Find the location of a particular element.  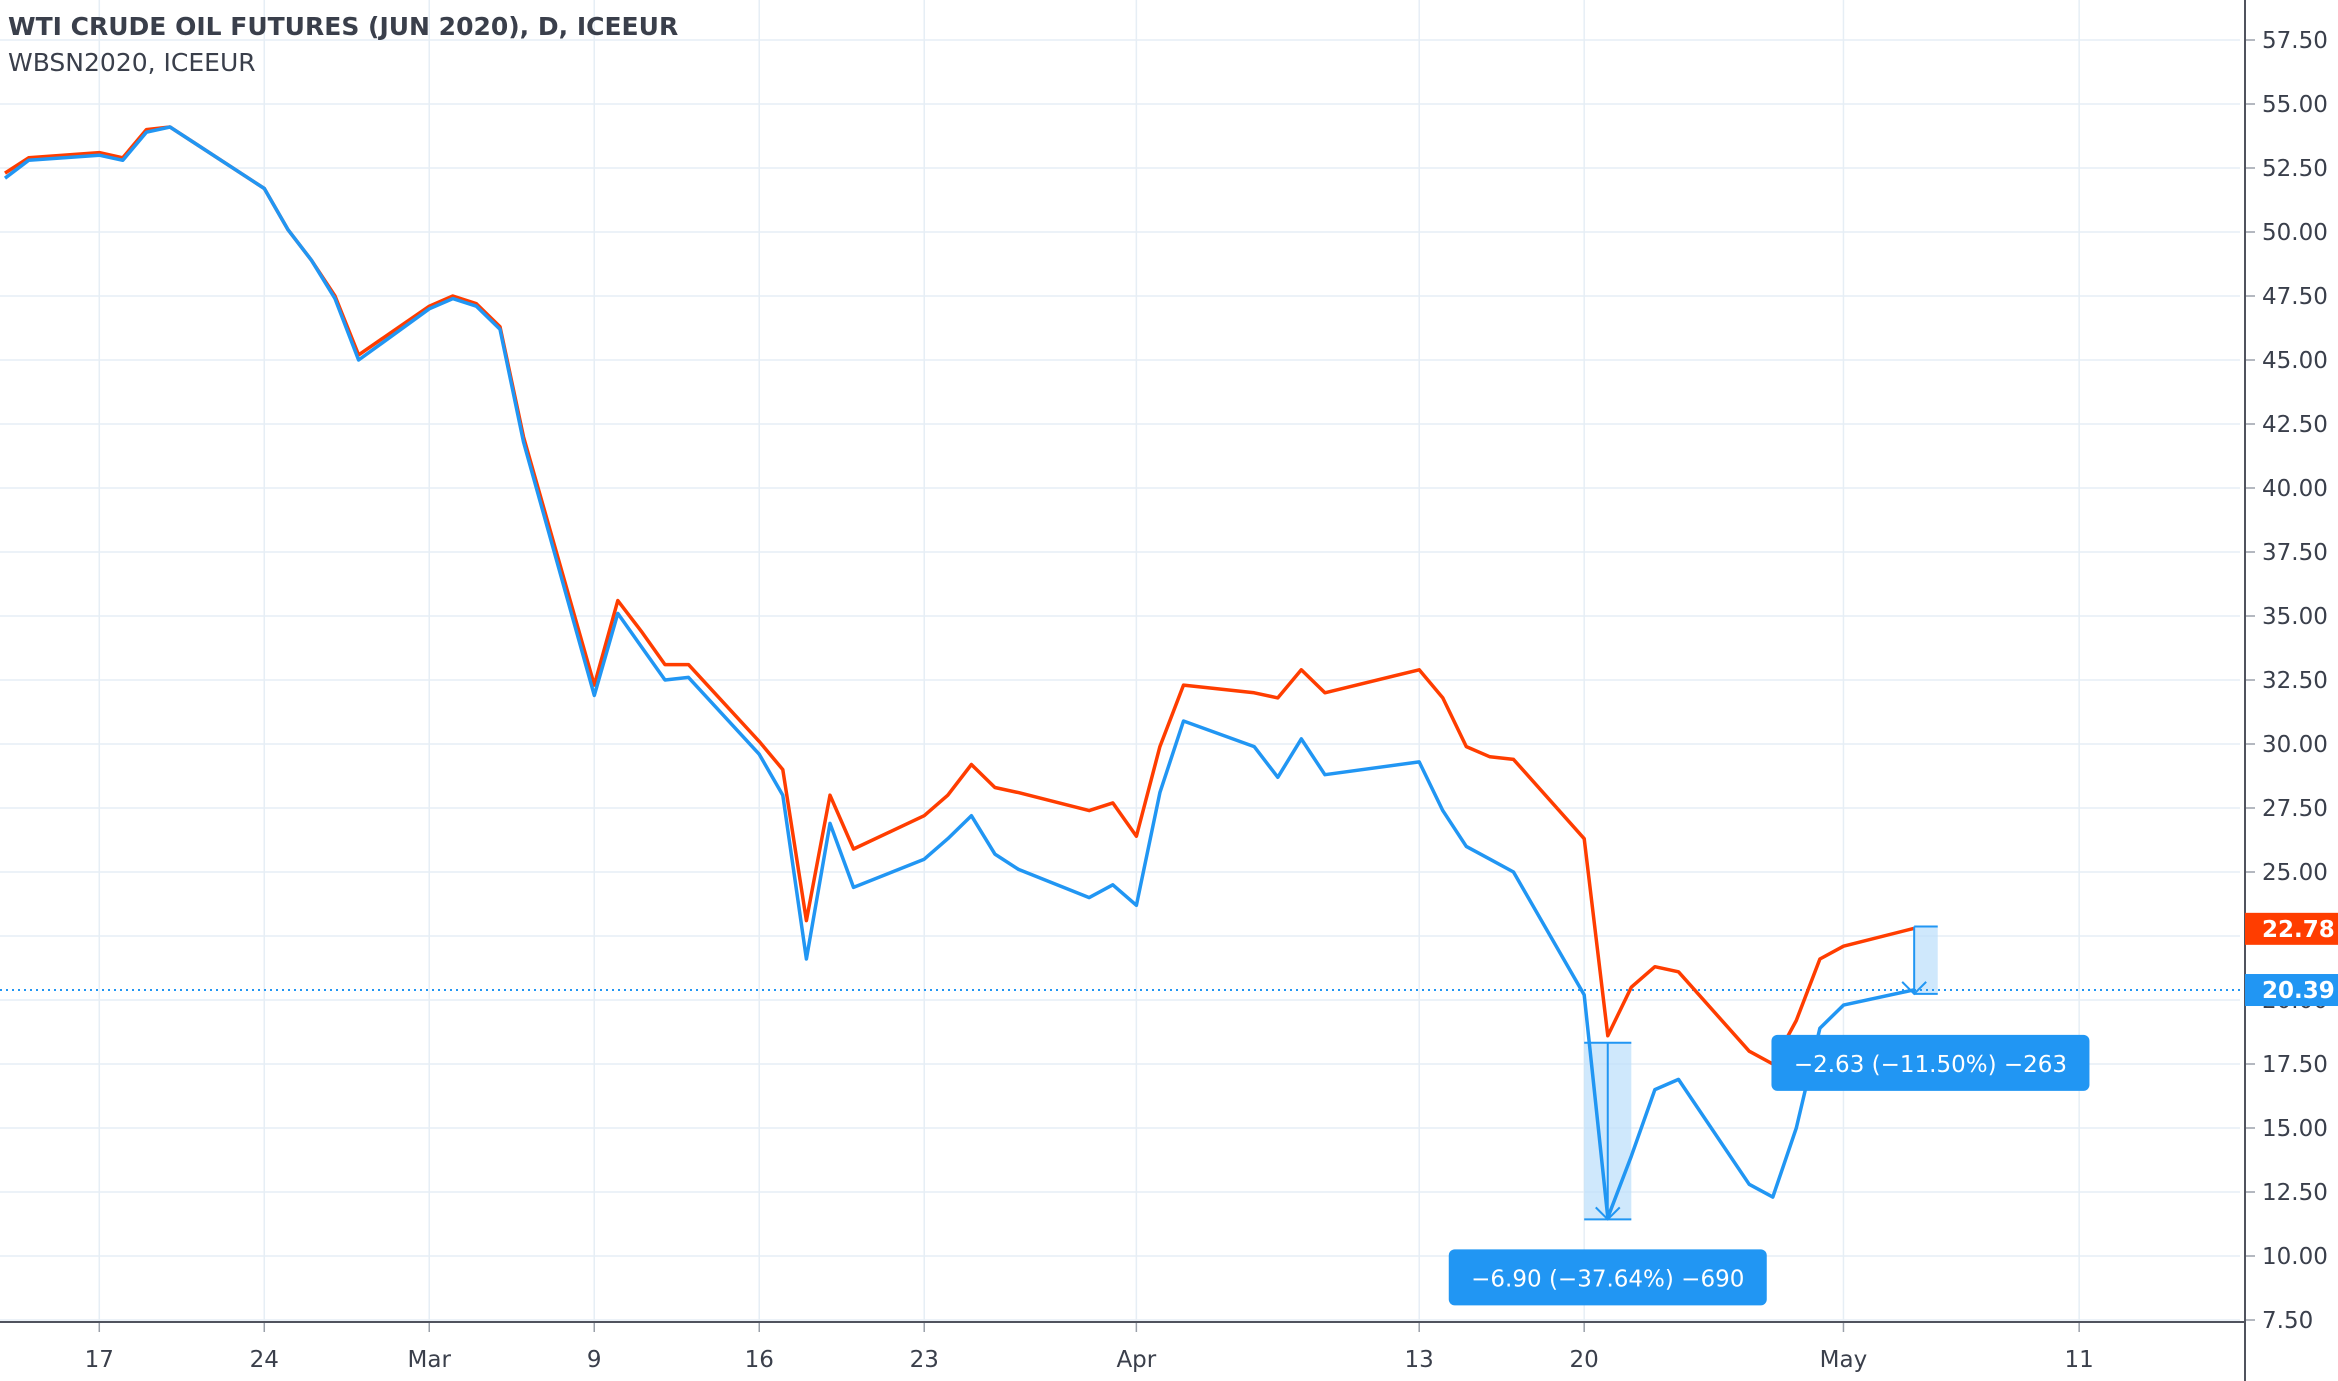

y-tick-label: 30.00 is located at coordinates (2295, 745).